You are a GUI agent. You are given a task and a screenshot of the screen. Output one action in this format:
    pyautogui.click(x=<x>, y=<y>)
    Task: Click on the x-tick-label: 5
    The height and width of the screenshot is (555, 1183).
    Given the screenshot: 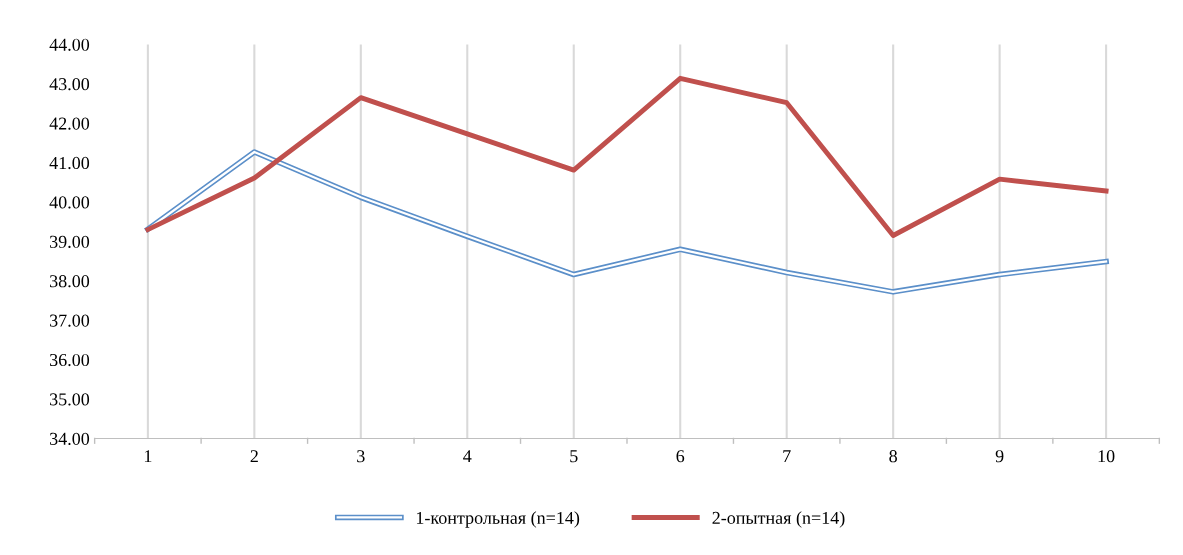 What is the action you would take?
    pyautogui.click(x=574, y=456)
    